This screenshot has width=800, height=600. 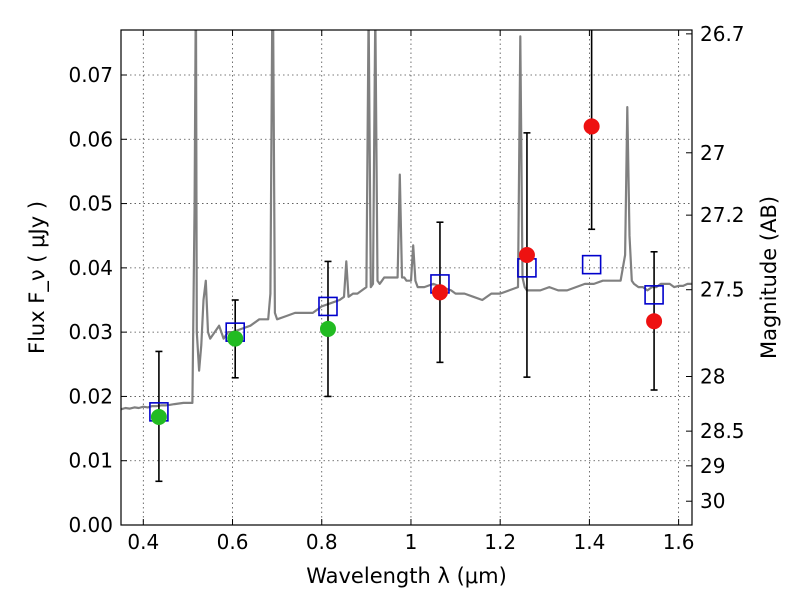 I want to click on y-tick-label: 0.03, so click(x=90, y=332).